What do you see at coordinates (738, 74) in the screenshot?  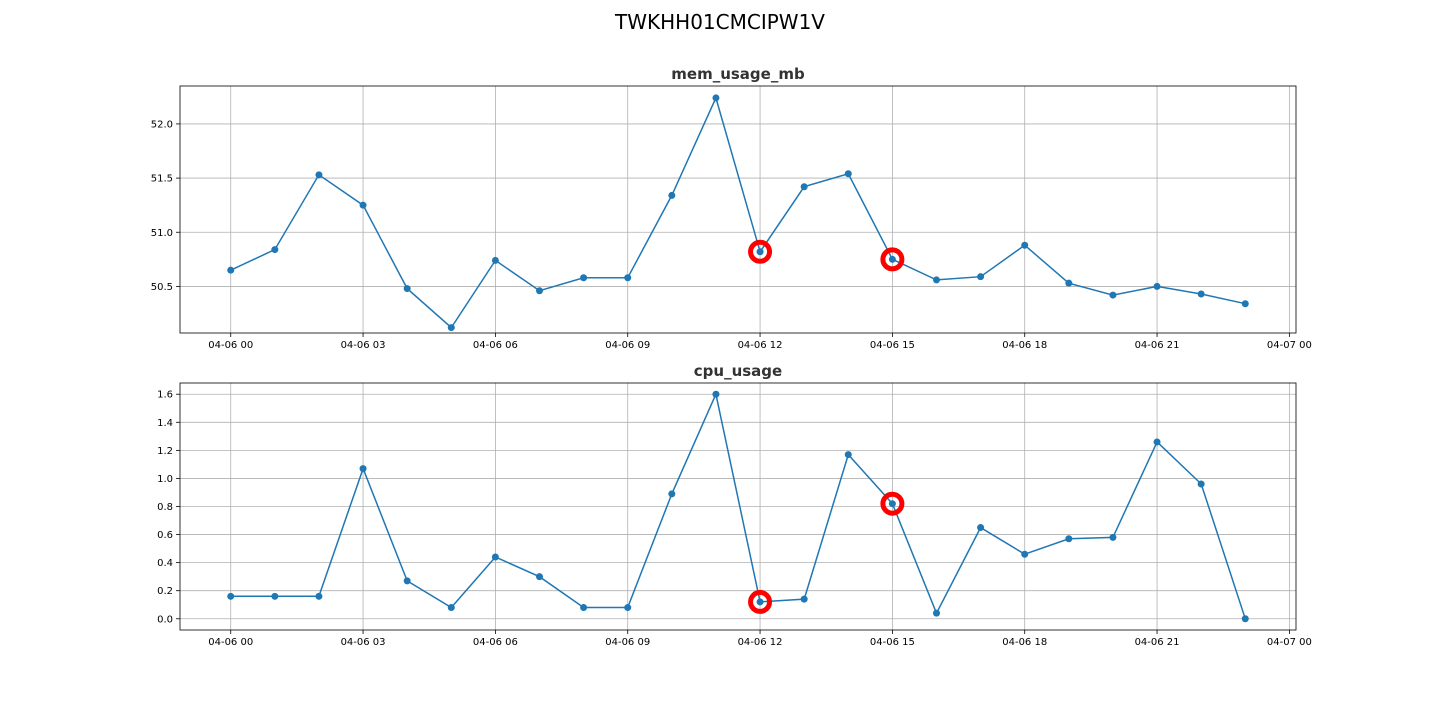 I see `chart-title-mem-usage: mem_usage_mb` at bounding box center [738, 74].